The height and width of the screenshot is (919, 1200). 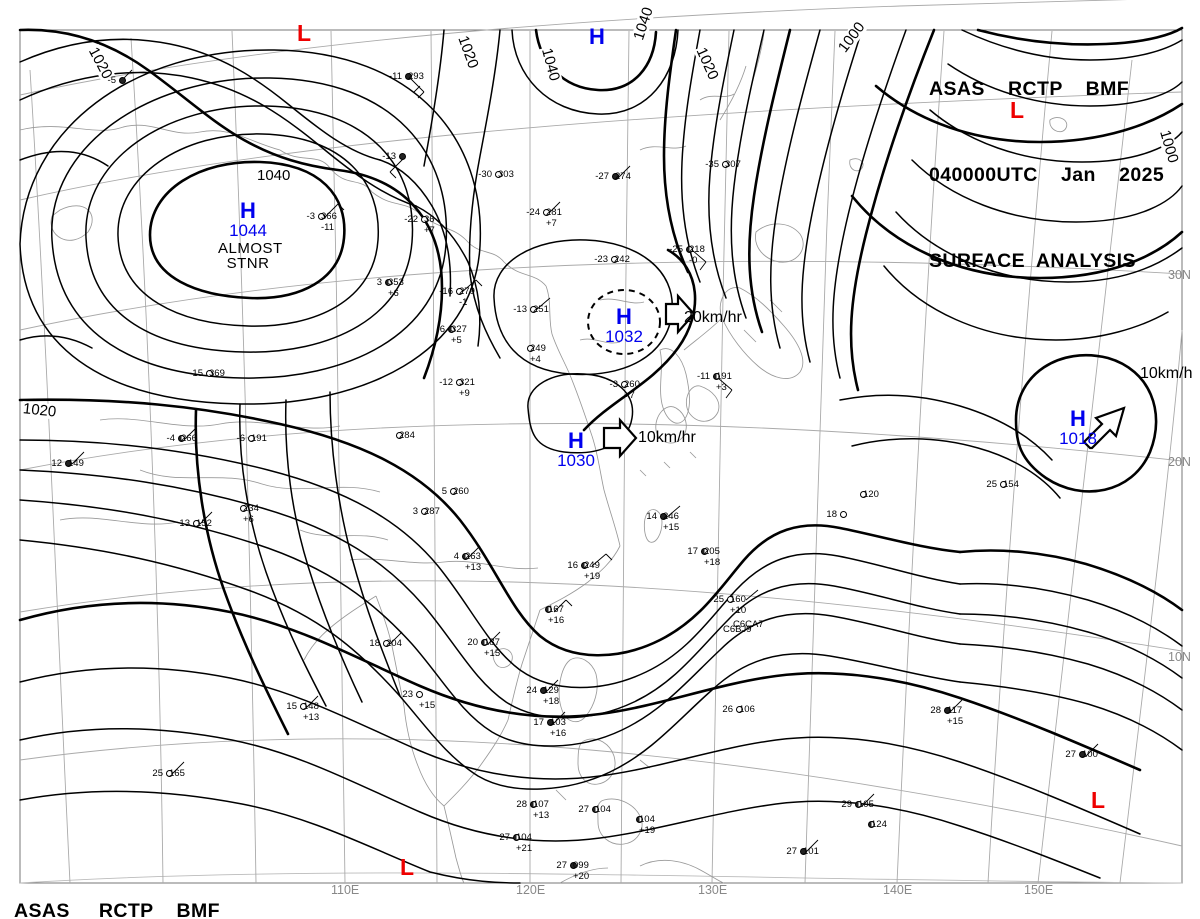 I want to click on station-temperature: -30, so click(x=485, y=174).